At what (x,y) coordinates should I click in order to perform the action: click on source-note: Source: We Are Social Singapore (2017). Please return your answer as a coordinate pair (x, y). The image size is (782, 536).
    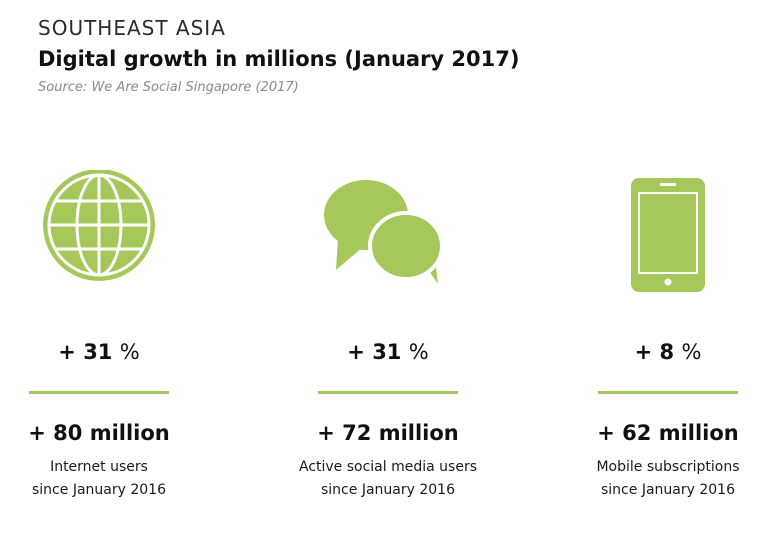
    Looking at the image, I should click on (168, 87).